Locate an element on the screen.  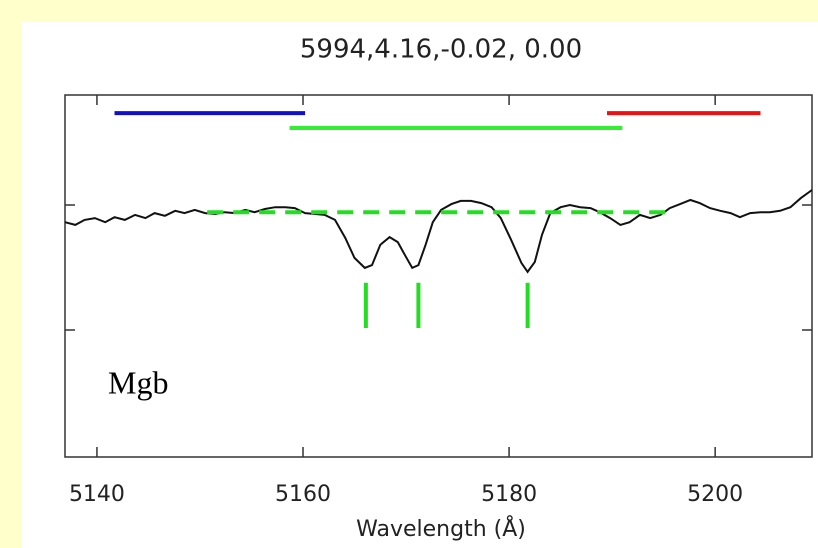
series-line is located at coordinates (438, 231).